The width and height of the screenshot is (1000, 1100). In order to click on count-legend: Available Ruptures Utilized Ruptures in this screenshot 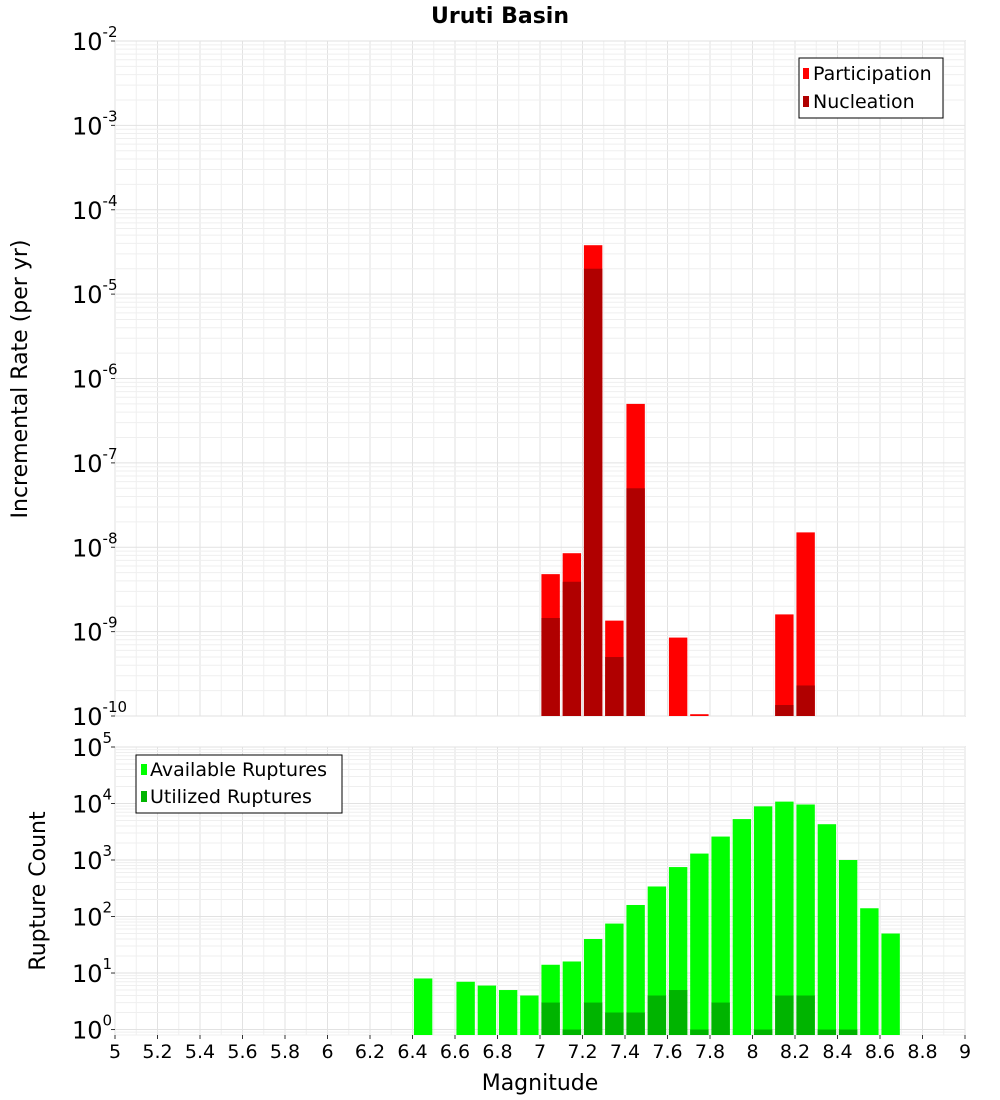, I will do `click(239, 784)`.